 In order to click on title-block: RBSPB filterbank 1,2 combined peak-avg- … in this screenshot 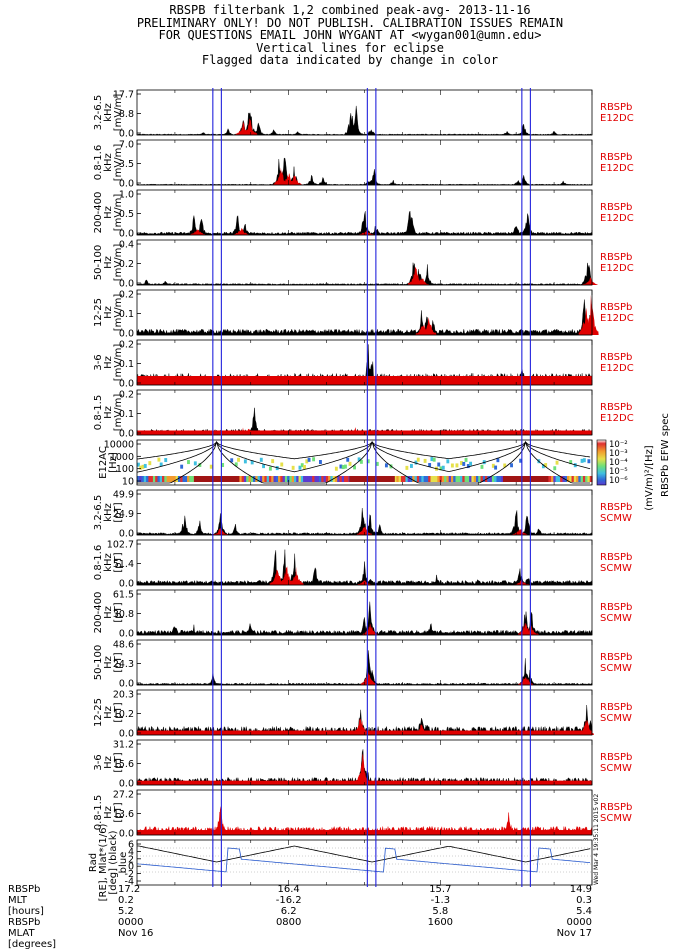, I will do `click(350, 35)`.